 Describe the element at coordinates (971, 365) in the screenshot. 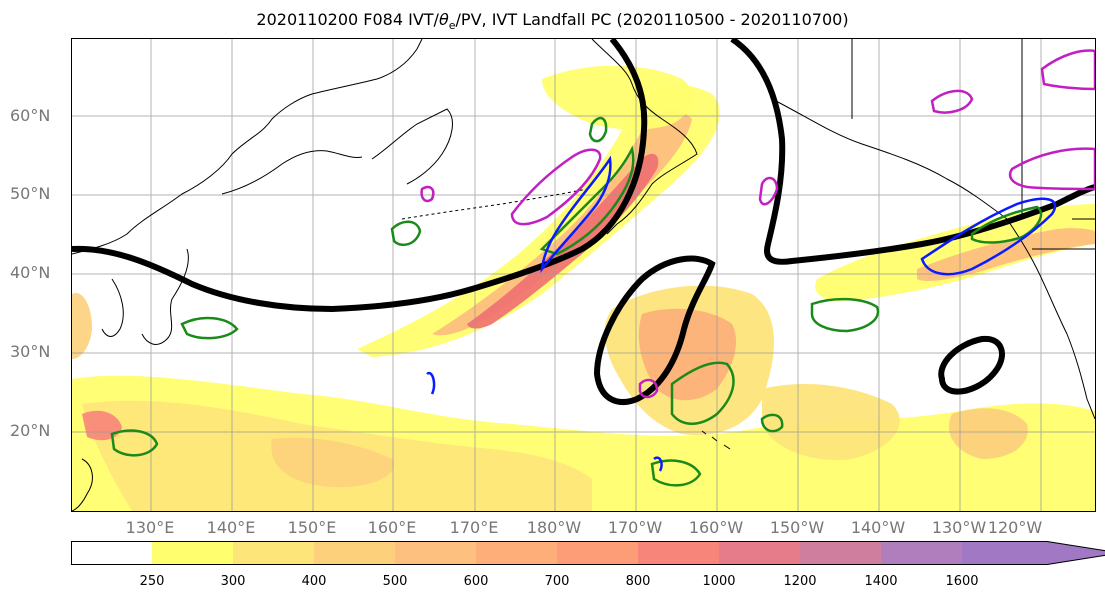

I see `pv-small-closed` at that location.